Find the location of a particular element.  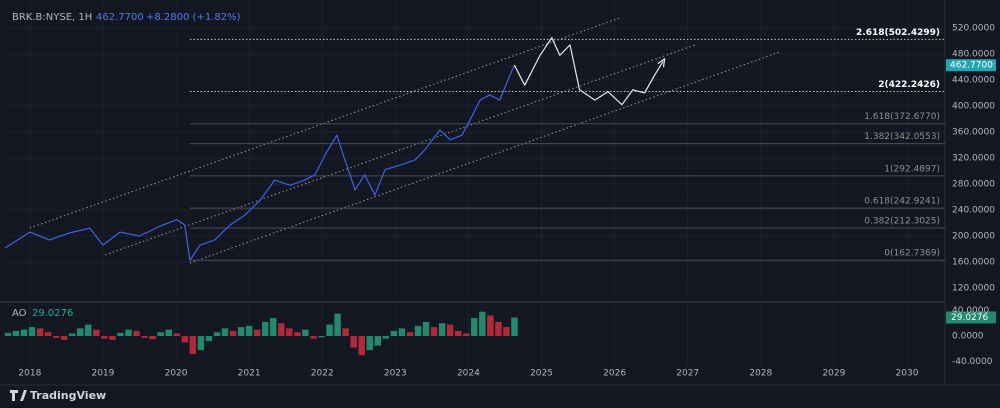

y-tick-label: 40.0000 is located at coordinates (970, 311).